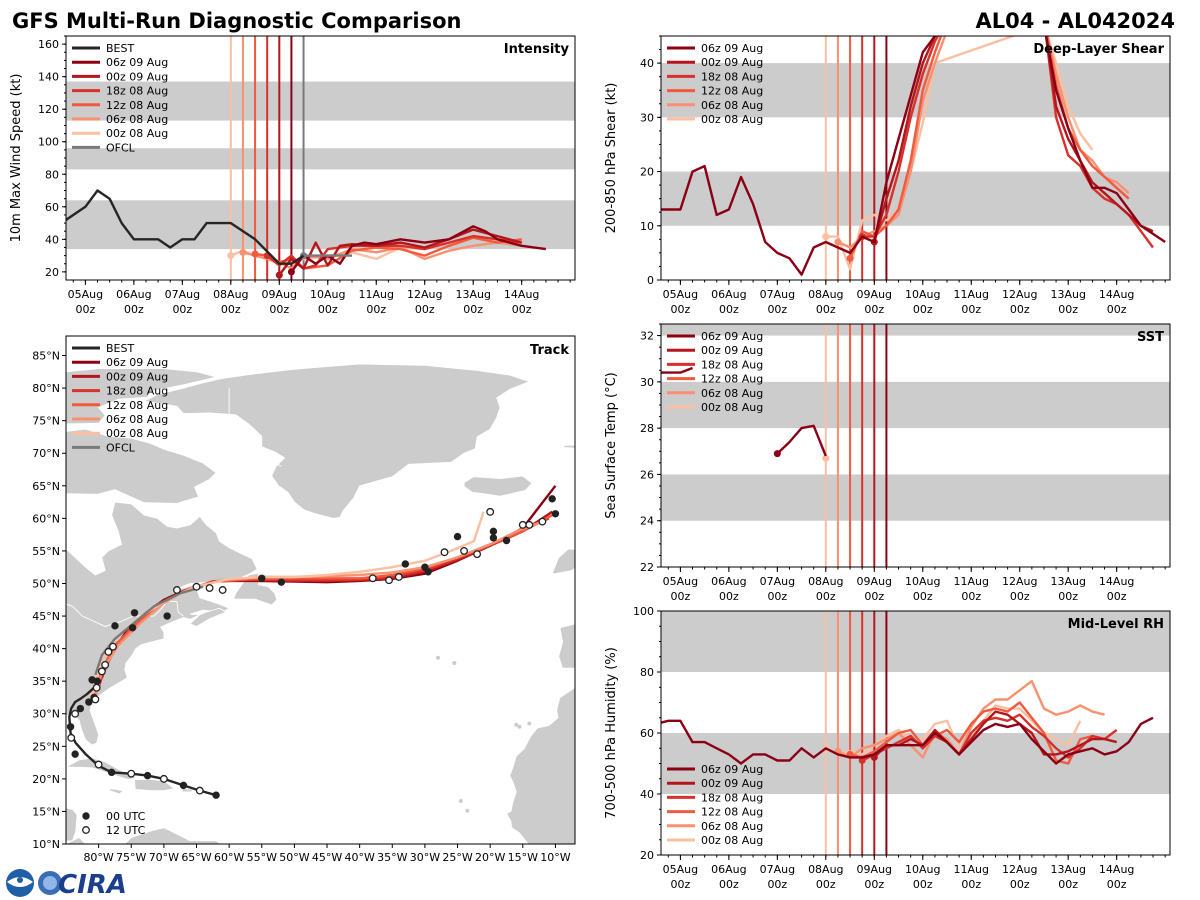 Image resolution: width=1200 pixels, height=900 pixels. What do you see at coordinates (137, 91) in the screenshot?
I see `intensity-legend-label: 18z 08 Aug` at bounding box center [137, 91].